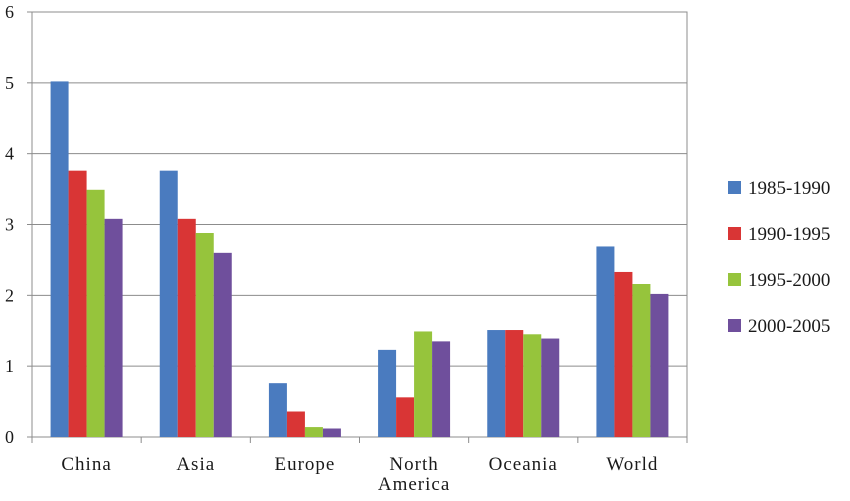 This screenshot has width=850, height=501. I want to click on category-label: Europe, so click(304, 464).